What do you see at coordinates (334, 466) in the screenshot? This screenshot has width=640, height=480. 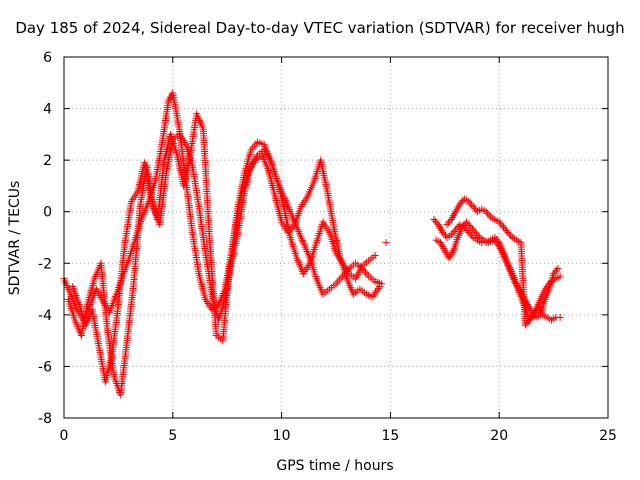 I see `x-axis-title: GPS time / hours` at bounding box center [334, 466].